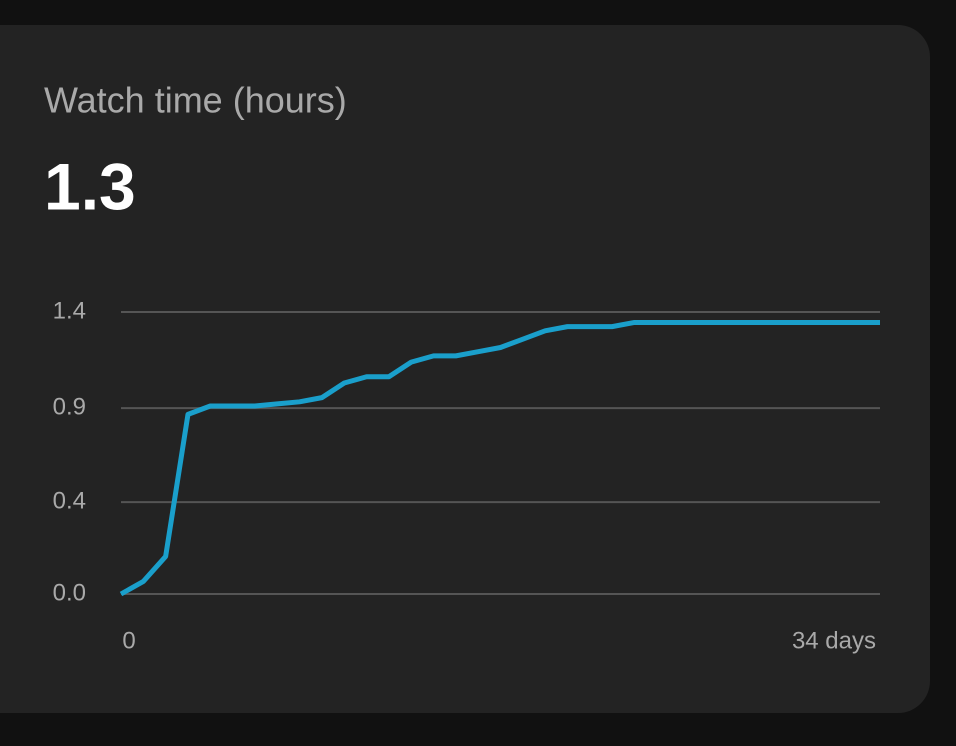  What do you see at coordinates (195, 100) in the screenshot?
I see `chart-title: Watch time (hours)` at bounding box center [195, 100].